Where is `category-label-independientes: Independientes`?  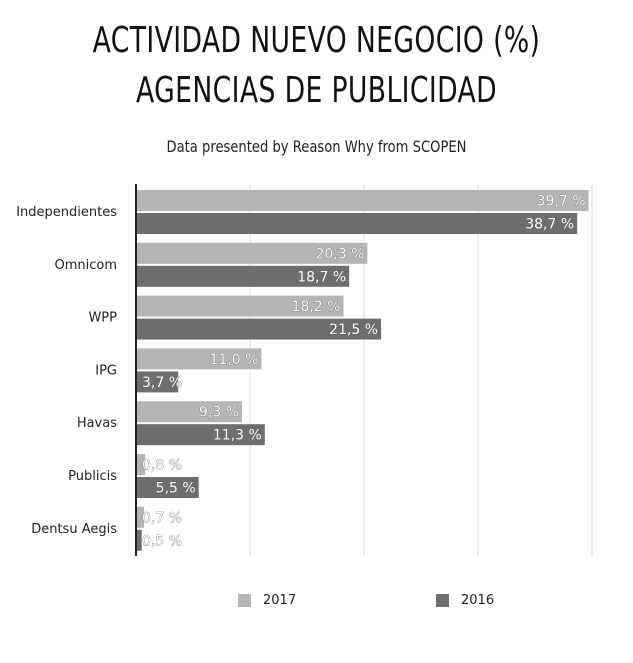 category-label-independientes: Independientes is located at coordinates (66, 212).